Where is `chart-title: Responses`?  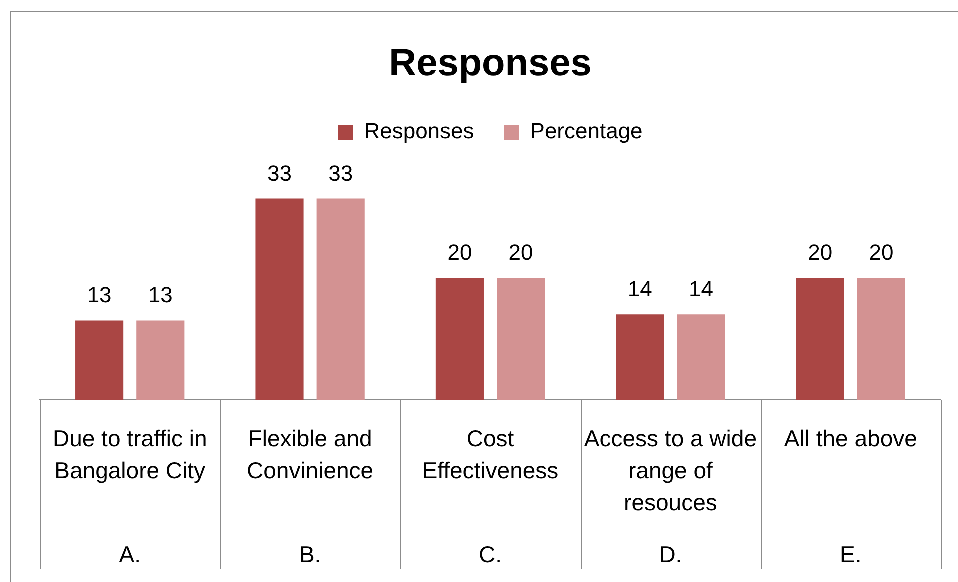
chart-title: Responses is located at coordinates (490, 63).